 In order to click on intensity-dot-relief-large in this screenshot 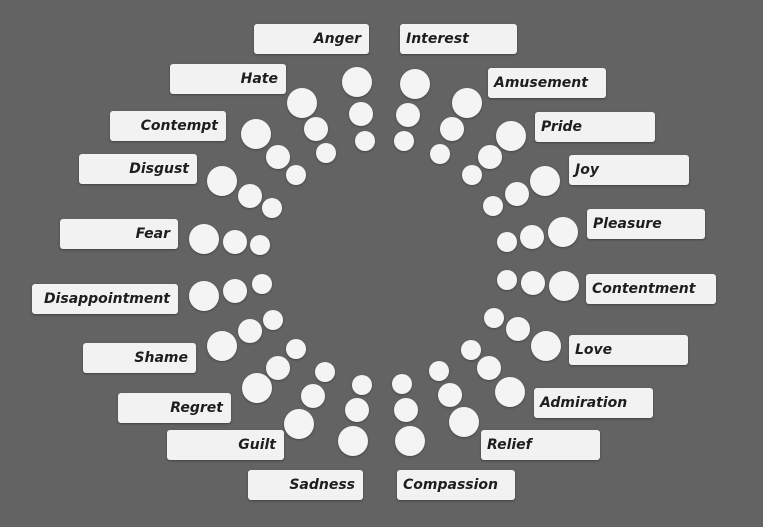, I will do `click(464, 422)`.